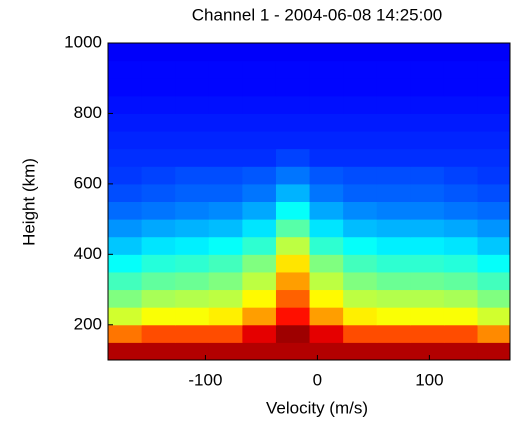  What do you see at coordinates (88, 112) in the screenshot?
I see `y-tick-label: 800` at bounding box center [88, 112].